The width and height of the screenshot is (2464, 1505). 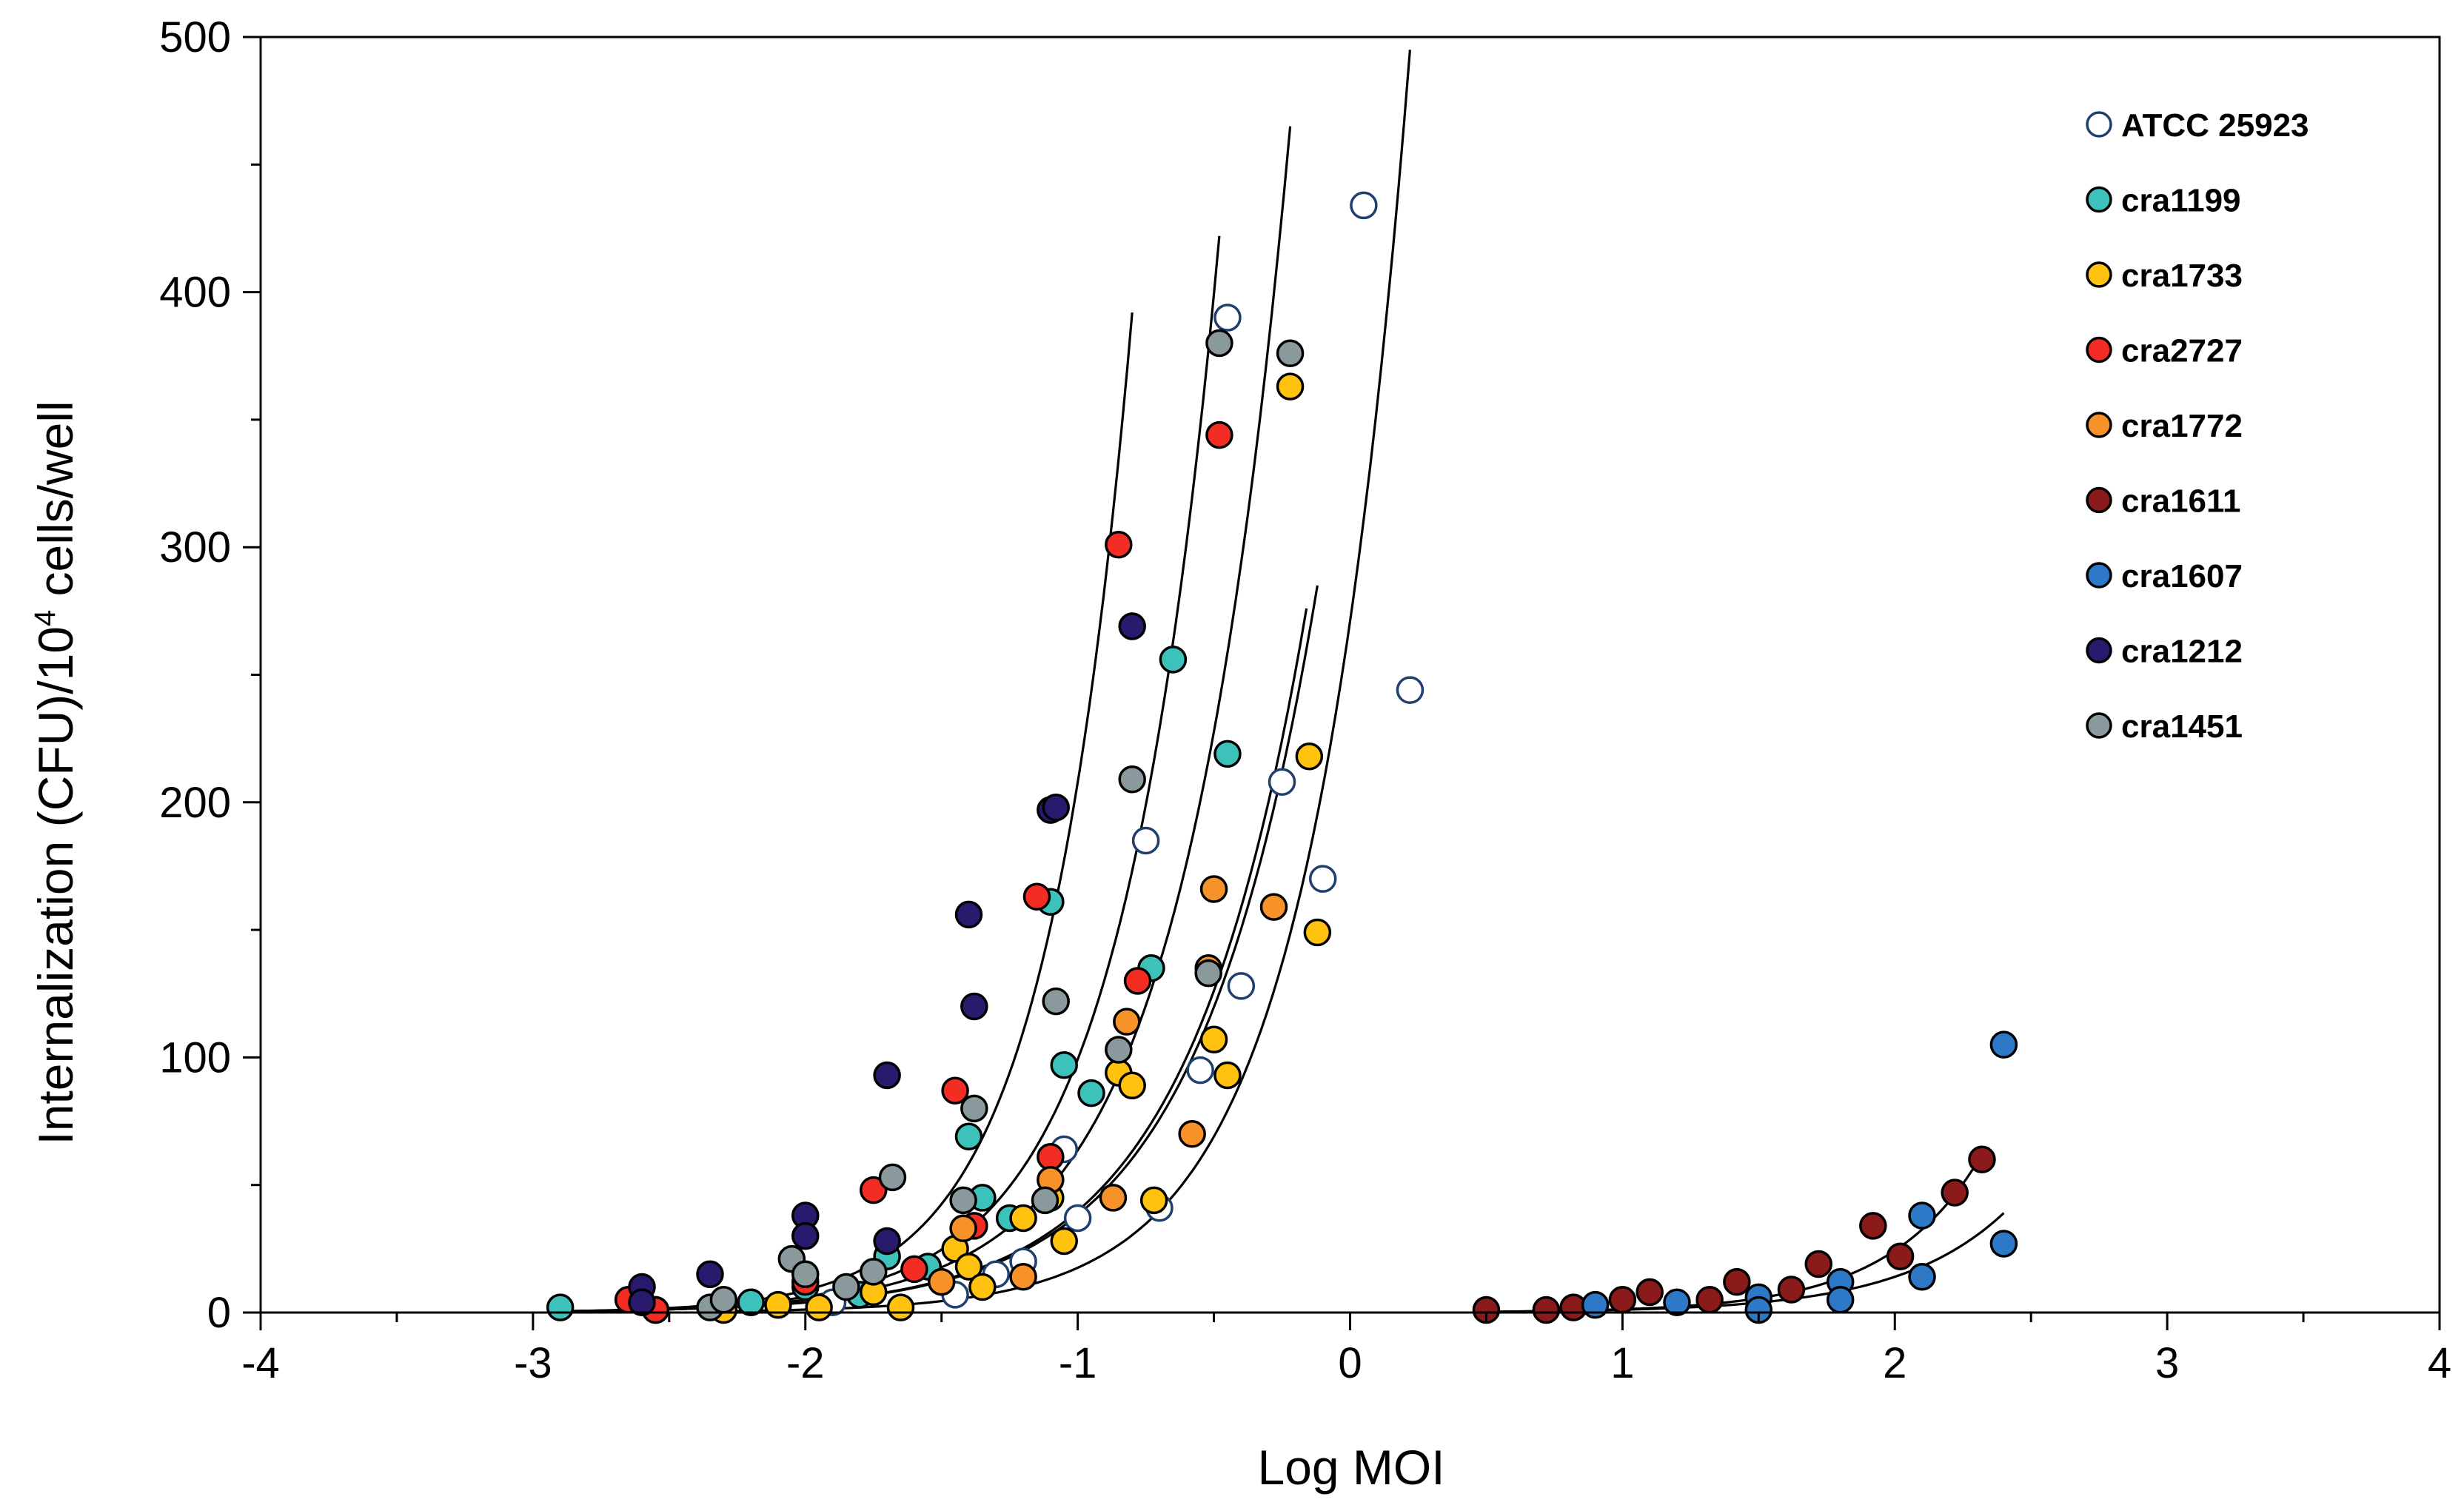 I want to click on y-axis-title-prefix: Internalization (CFU)/10, so click(x=56, y=885).